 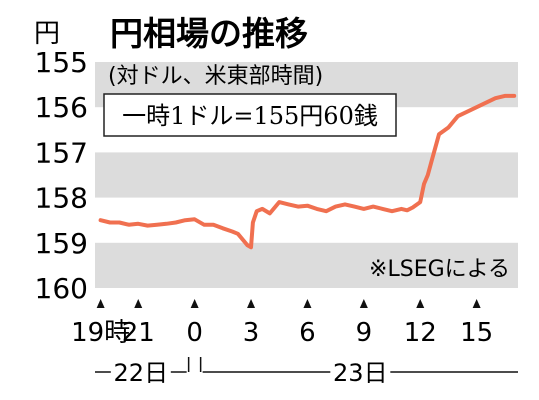 I want to click on day-boundary-bracket, so click(x=194, y=364).